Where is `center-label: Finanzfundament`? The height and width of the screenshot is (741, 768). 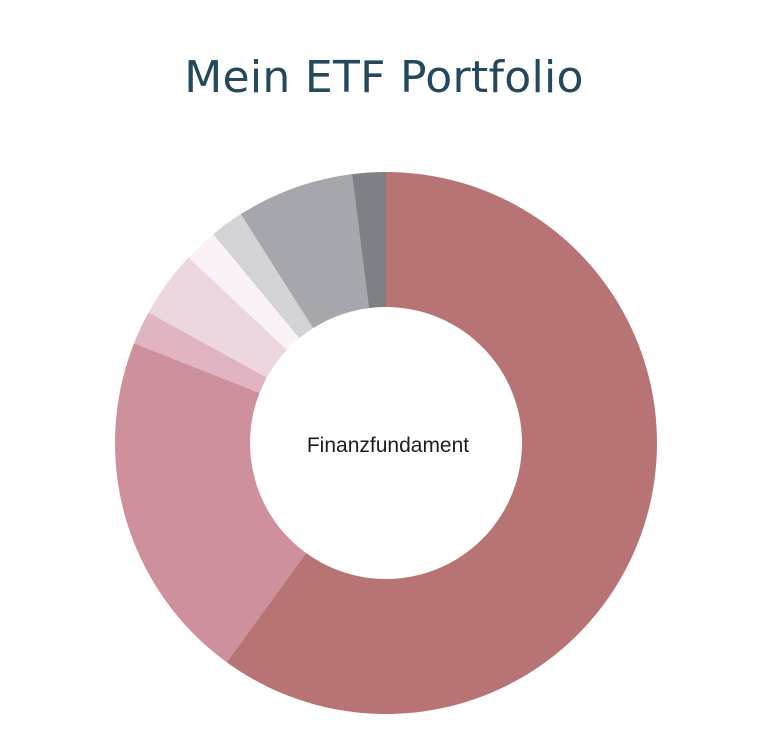
center-label: Finanzfundament is located at coordinates (388, 445).